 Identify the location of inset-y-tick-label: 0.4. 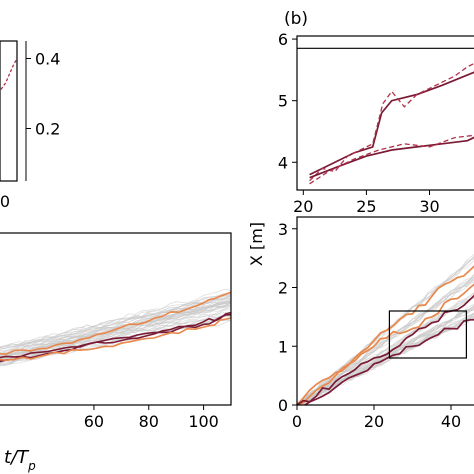
(47, 59).